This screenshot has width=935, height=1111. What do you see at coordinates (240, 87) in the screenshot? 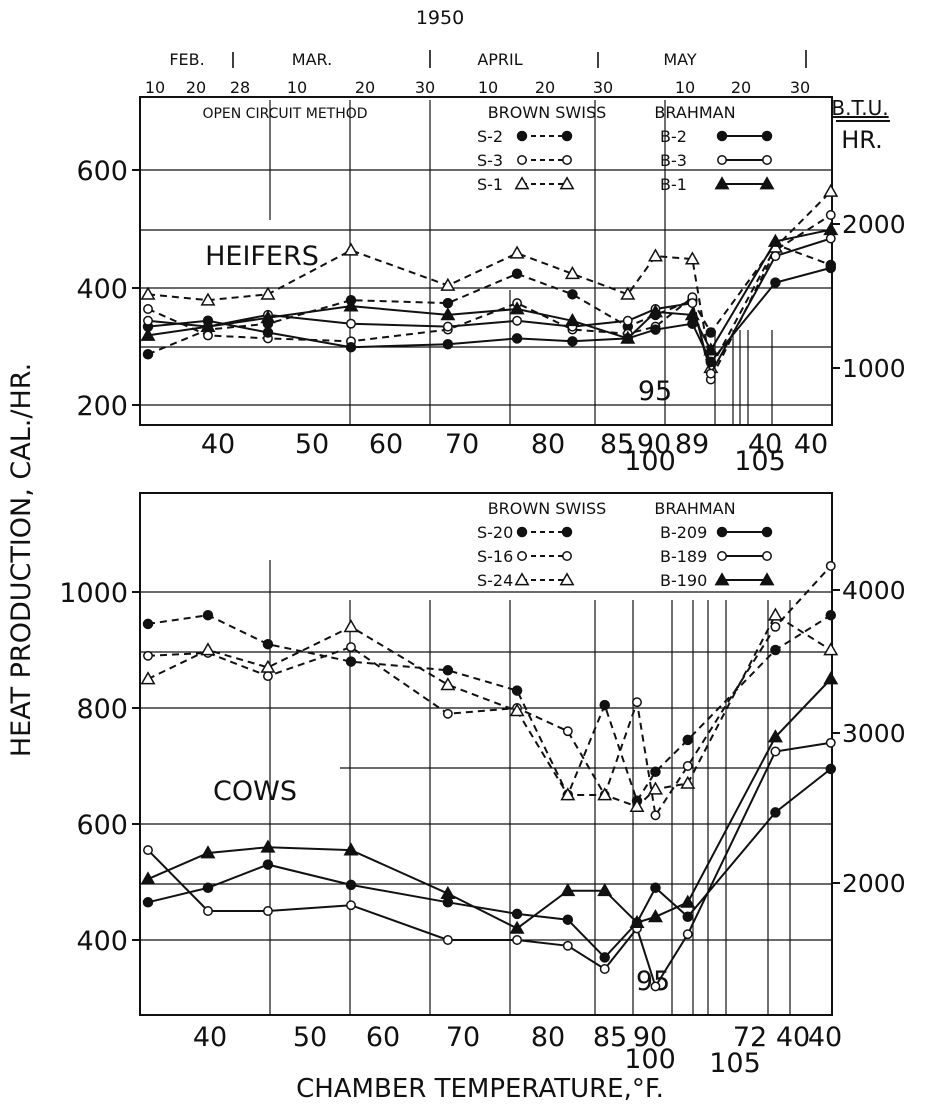
I see `day-label: 28` at bounding box center [240, 87].